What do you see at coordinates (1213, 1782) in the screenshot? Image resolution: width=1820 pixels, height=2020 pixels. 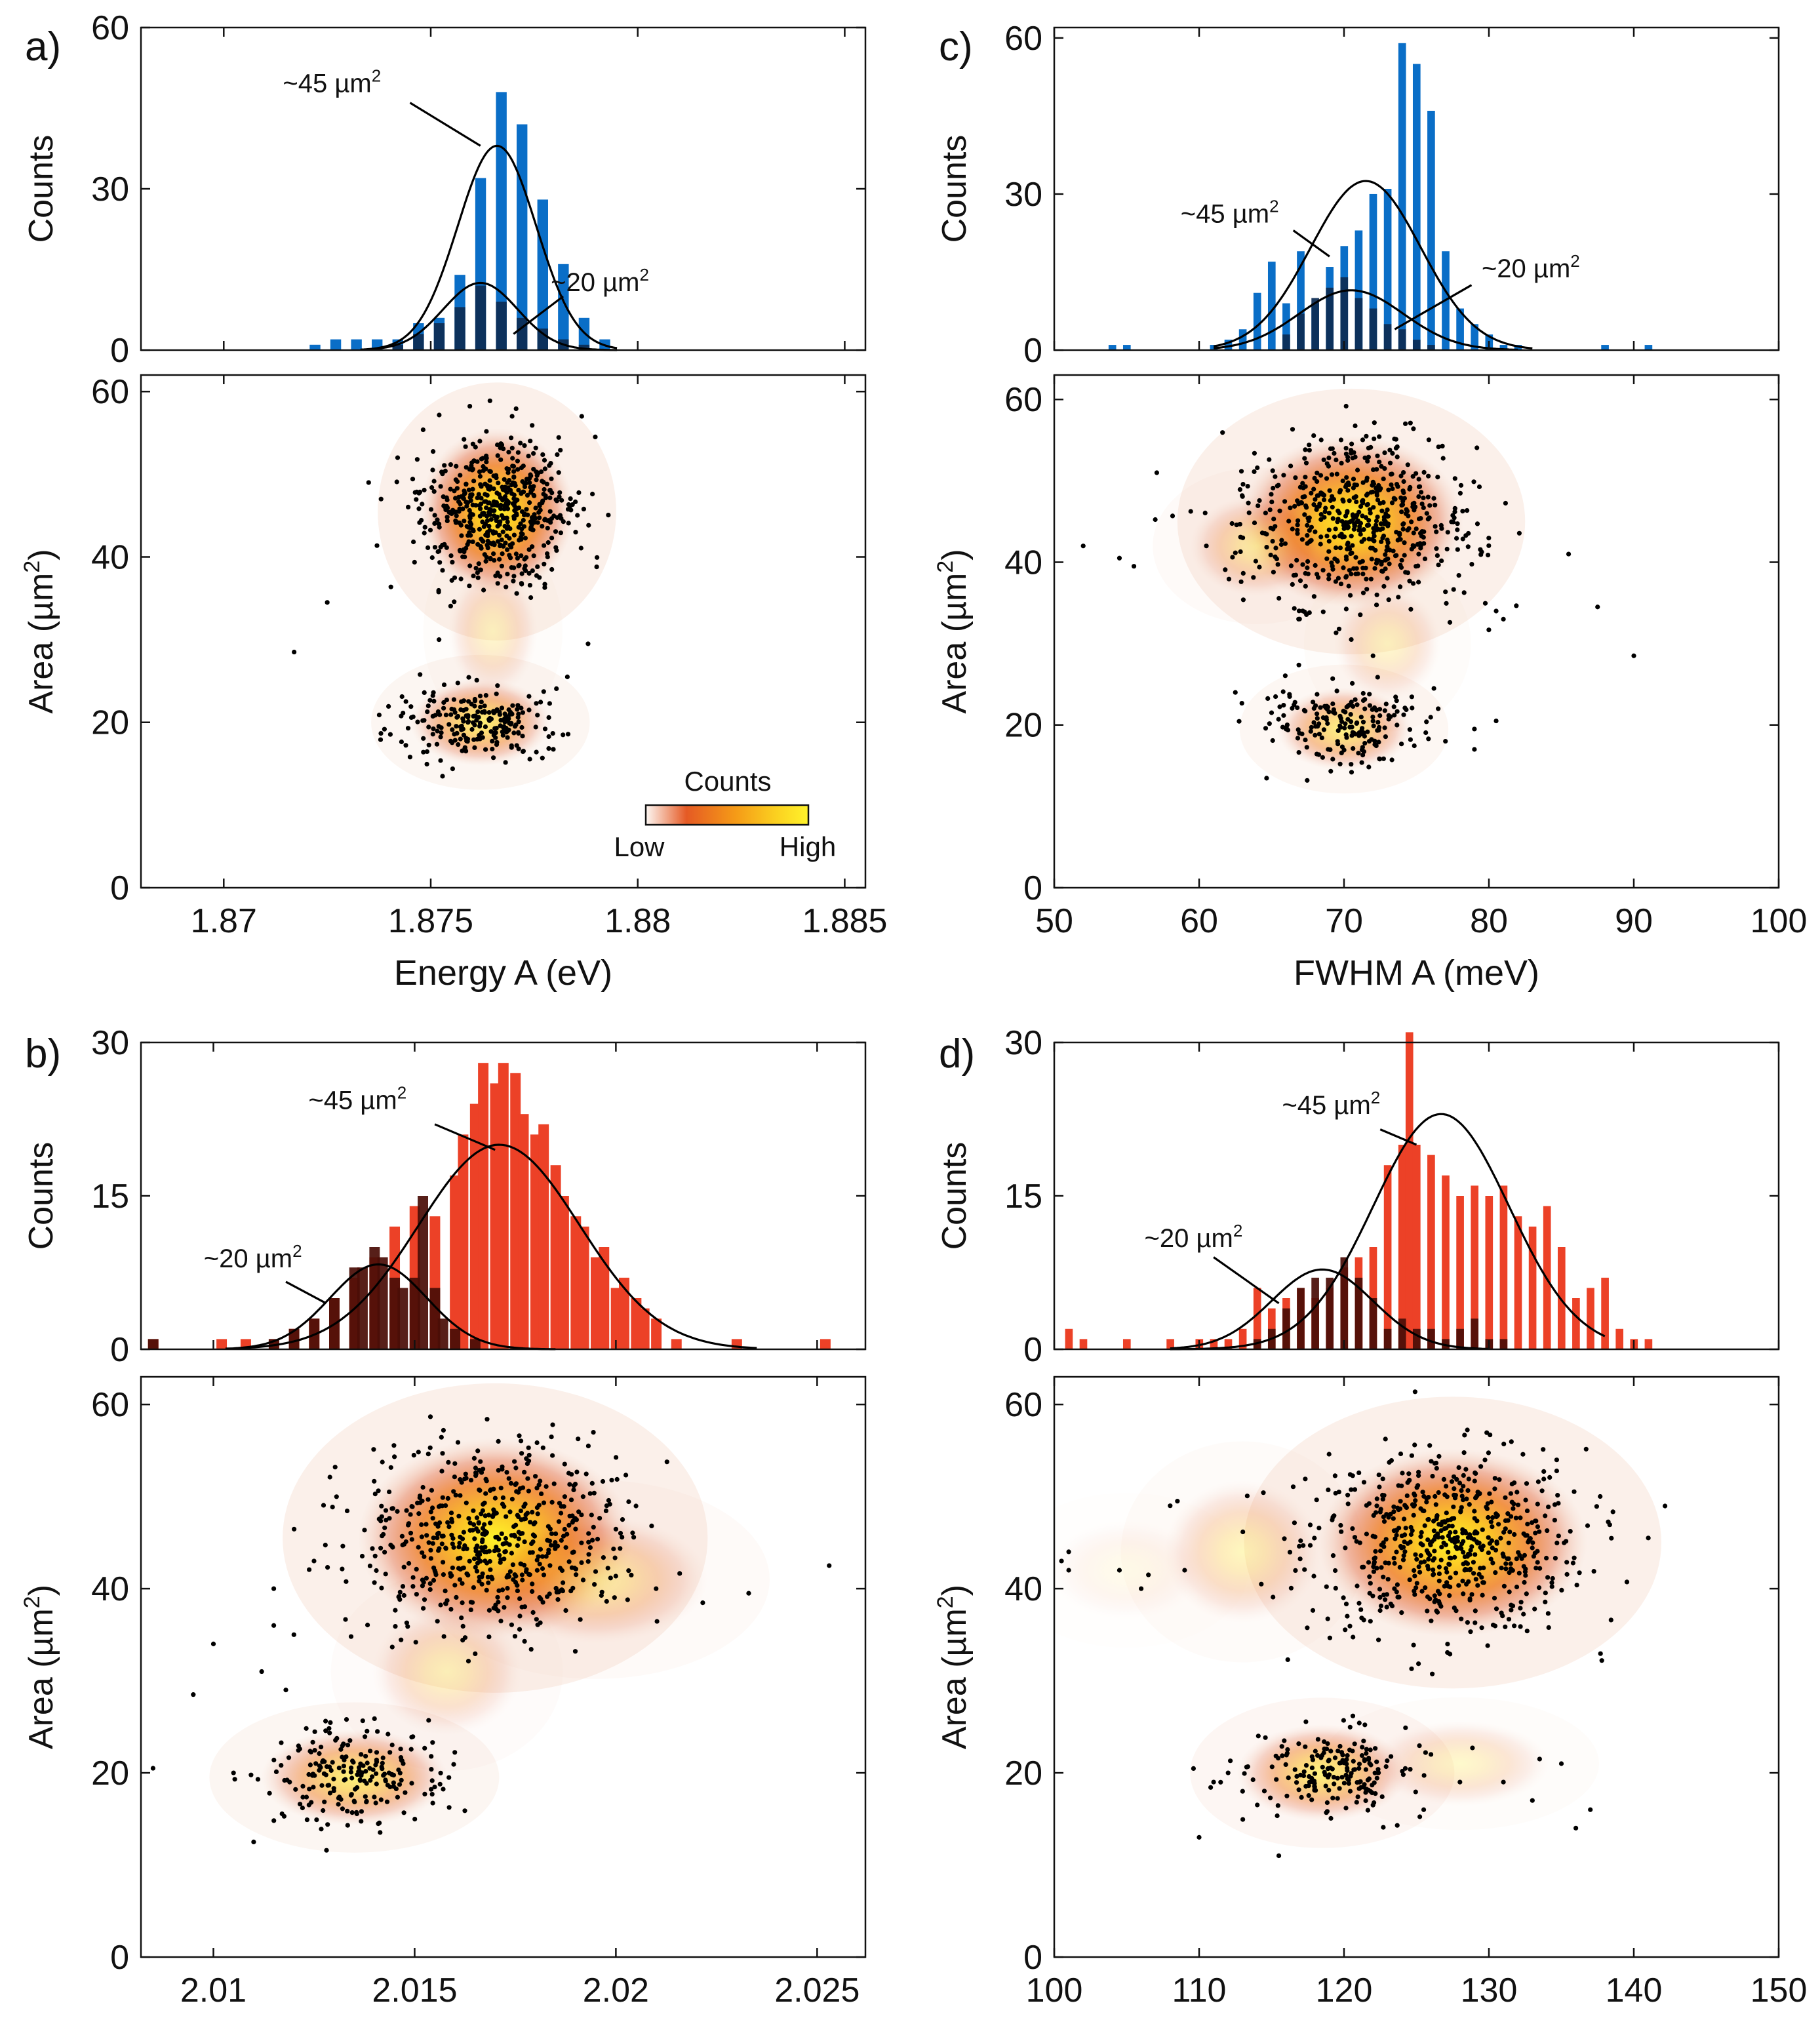 I see `scatter-point-outlier` at bounding box center [1213, 1782].